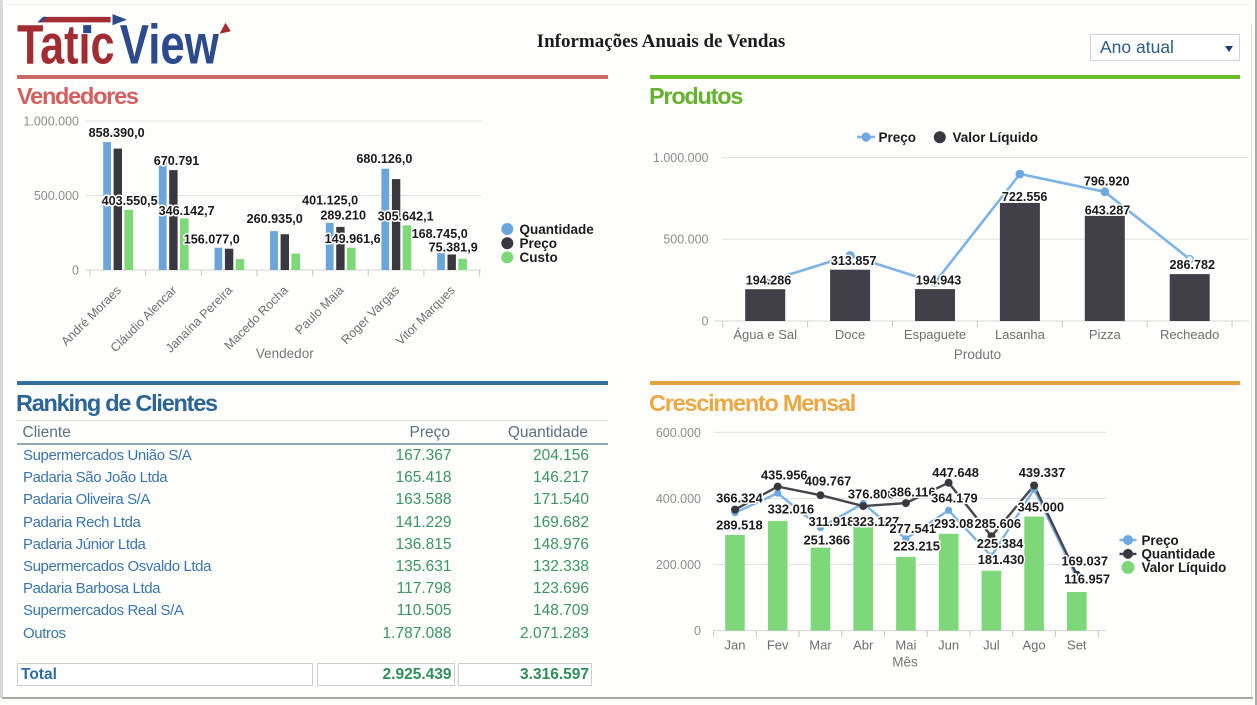  Describe the element at coordinates (1077, 645) in the screenshot. I see `svg-text: Set` at that location.